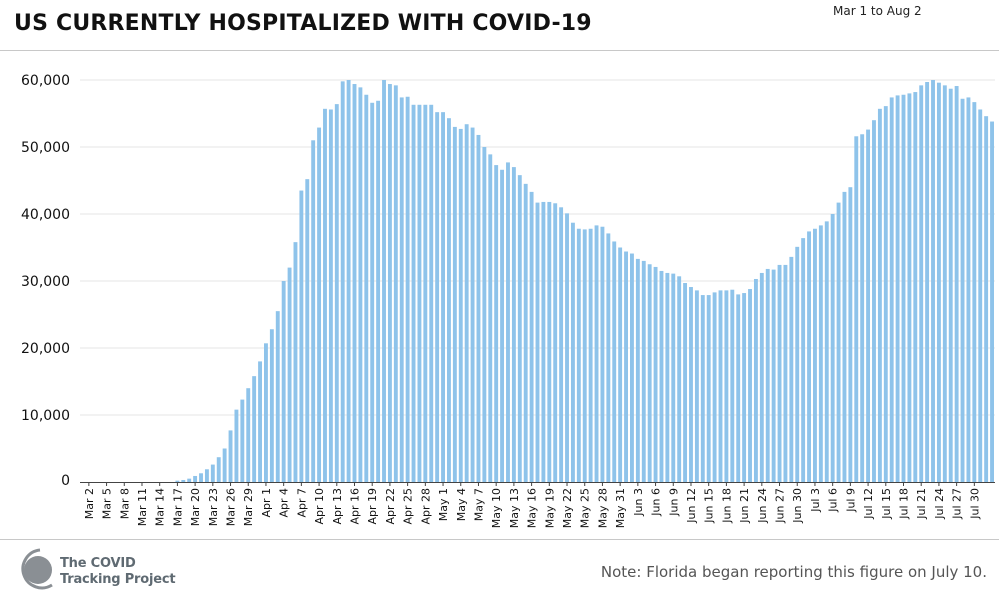 This screenshot has width=999, height=599. What do you see at coordinates (425, 506) in the screenshot?
I see `x-tick-label: Apr 28` at bounding box center [425, 506].